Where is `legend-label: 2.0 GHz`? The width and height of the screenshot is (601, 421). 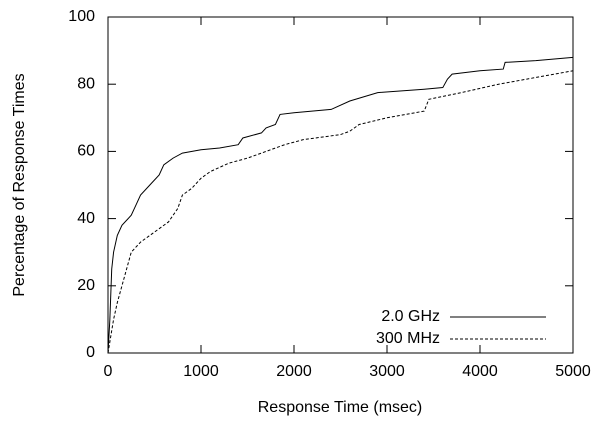
legend-label: 2.0 GHz is located at coordinates (410, 316).